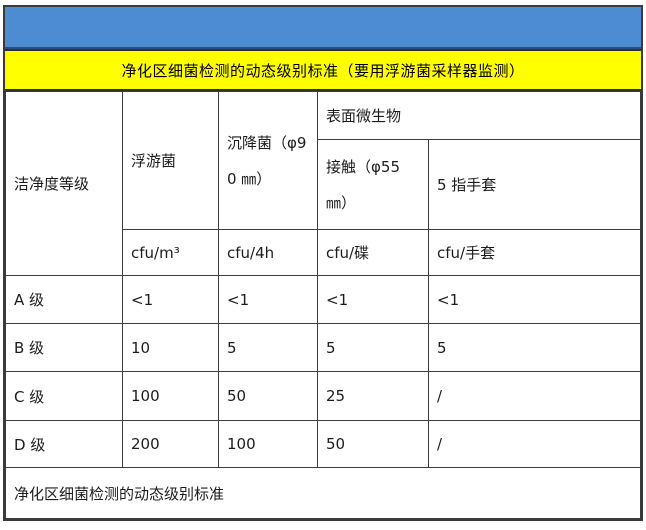  What do you see at coordinates (170, 252) in the screenshot?
I see `unit-airborne: cfu/m³` at bounding box center [170, 252].